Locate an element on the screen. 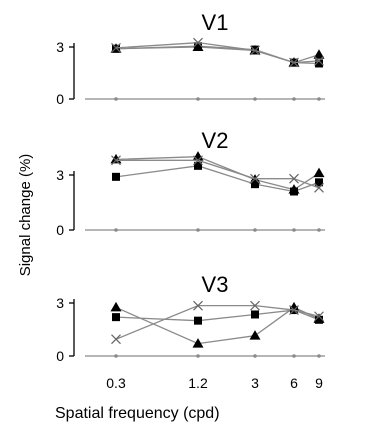  panel-title-v3: V3 is located at coordinates (215, 284).